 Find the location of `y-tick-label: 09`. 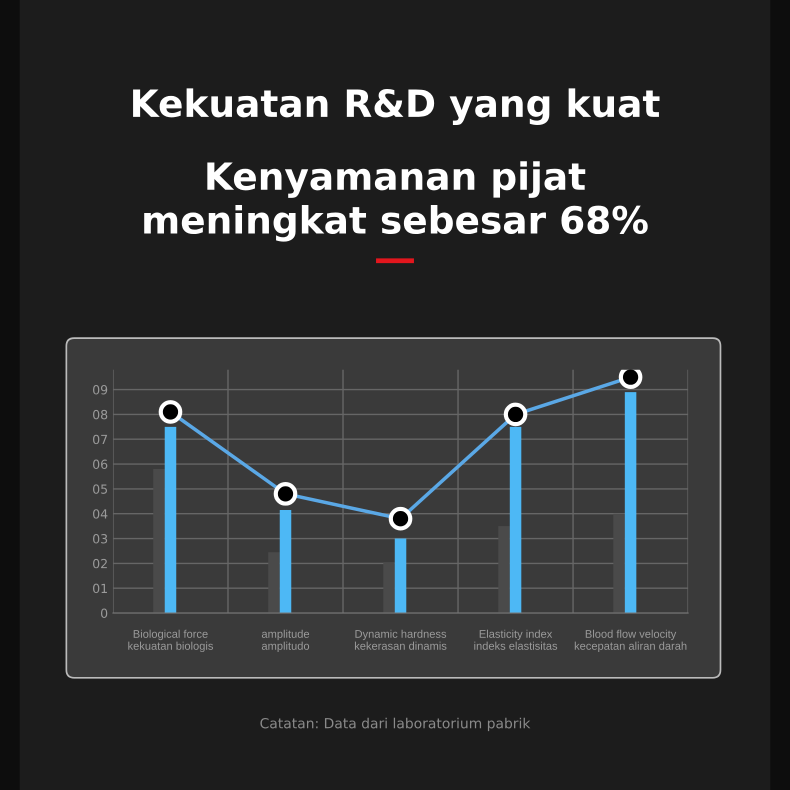

y-tick-label: 09 is located at coordinates (100, 390).